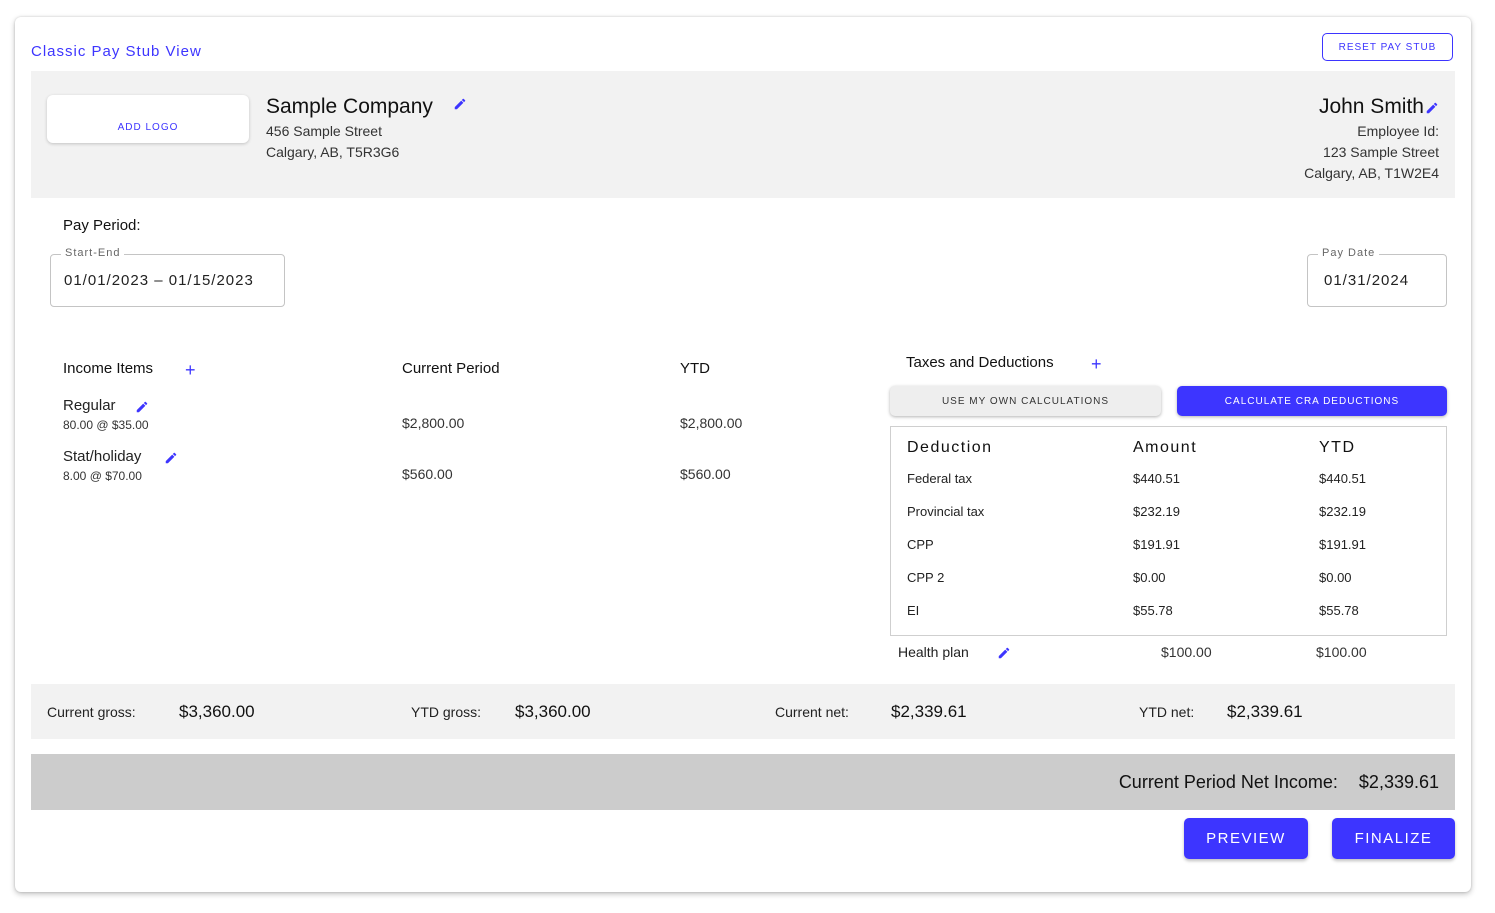 This screenshot has width=1495, height=913. I want to click on deduction-amount: $232.19, so click(1156, 511).